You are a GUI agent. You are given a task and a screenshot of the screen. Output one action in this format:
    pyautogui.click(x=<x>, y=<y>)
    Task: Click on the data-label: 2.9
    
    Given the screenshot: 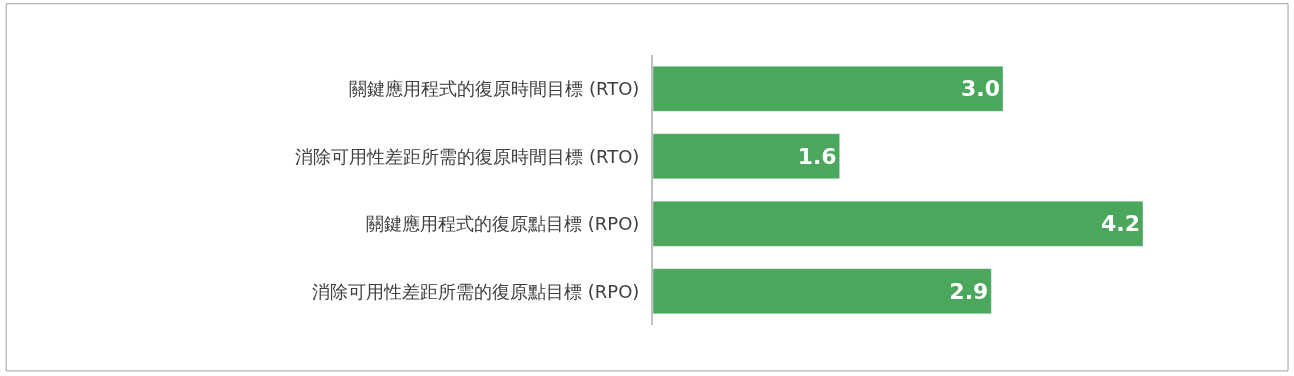 What is the action you would take?
    pyautogui.click(x=969, y=291)
    